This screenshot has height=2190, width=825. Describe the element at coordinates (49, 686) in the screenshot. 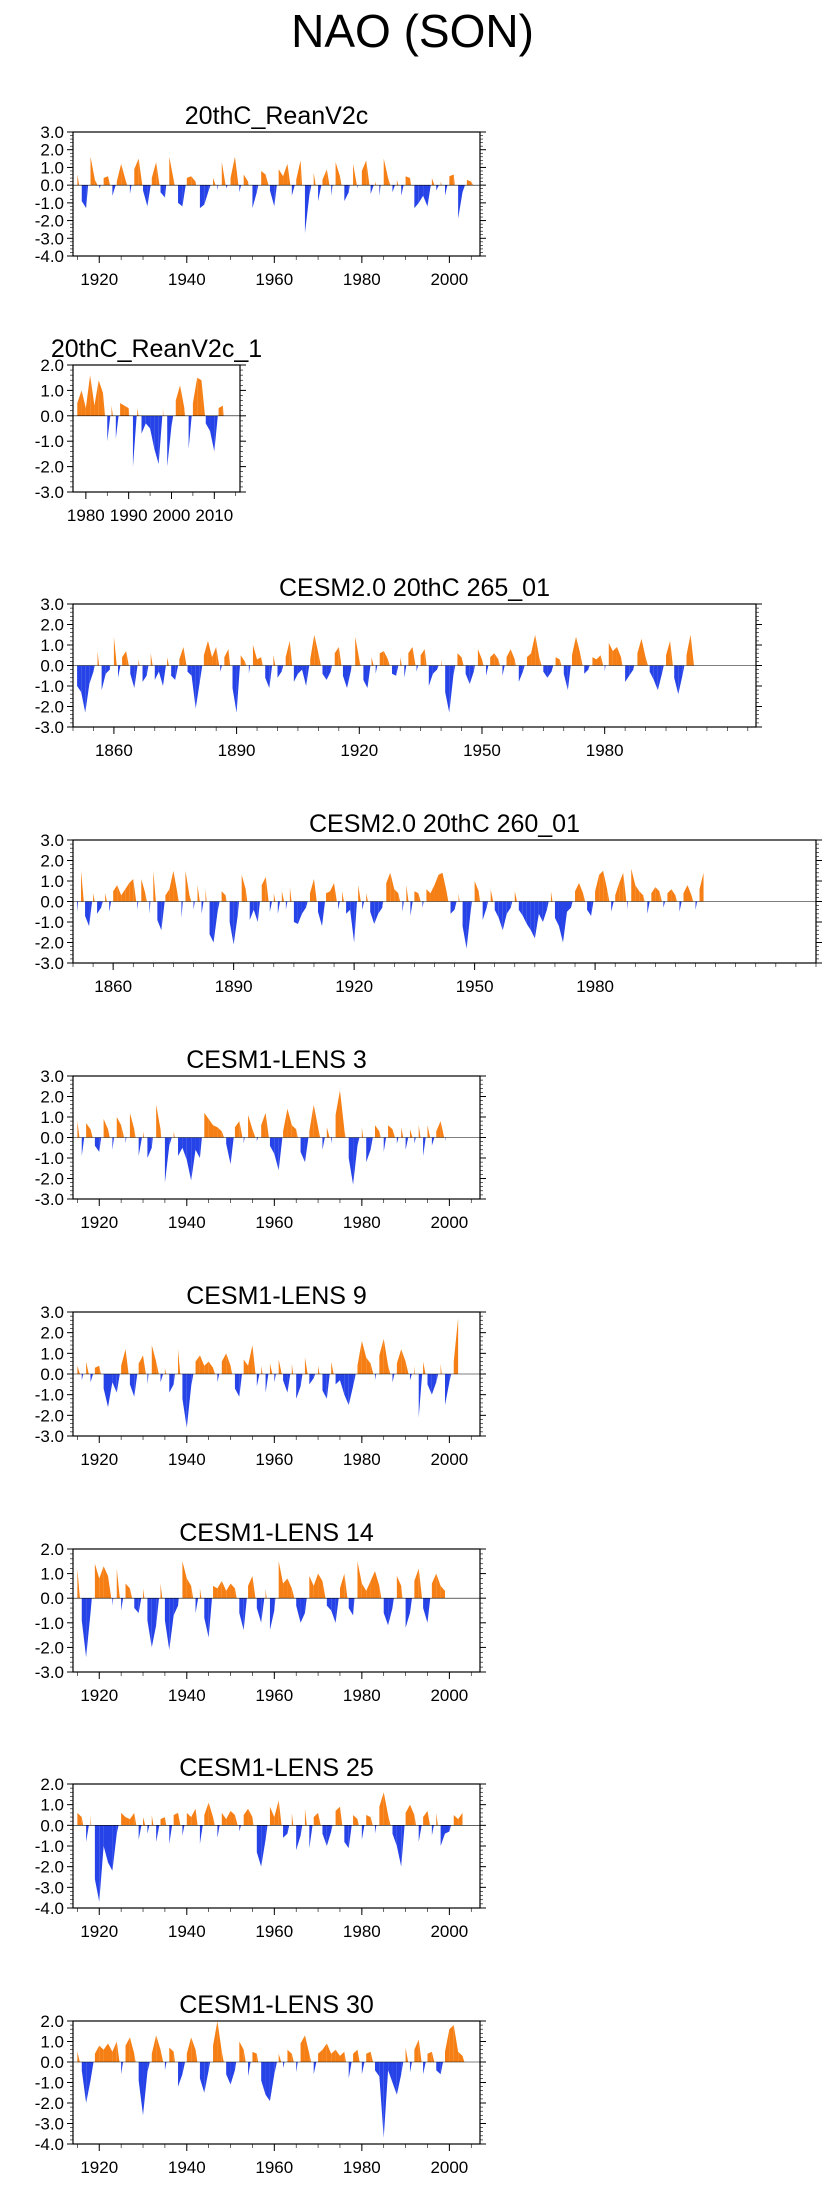

I see `y-tick-label: -1.0` at that location.